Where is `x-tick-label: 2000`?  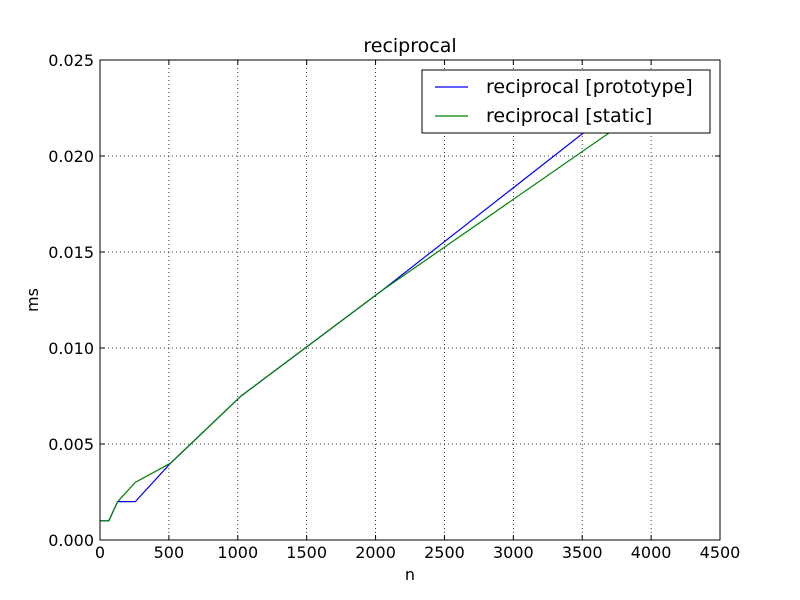
x-tick-label: 2000 is located at coordinates (375, 552).